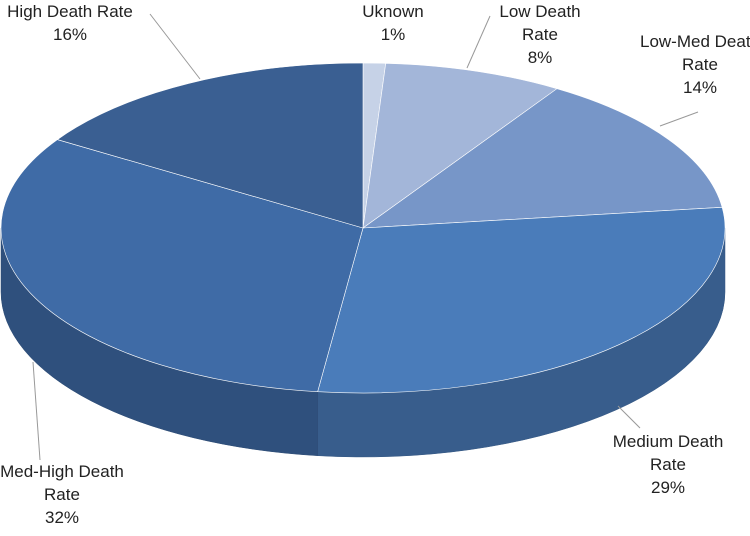  What do you see at coordinates (393, 34) in the screenshot?
I see `percent-label: 1%` at bounding box center [393, 34].